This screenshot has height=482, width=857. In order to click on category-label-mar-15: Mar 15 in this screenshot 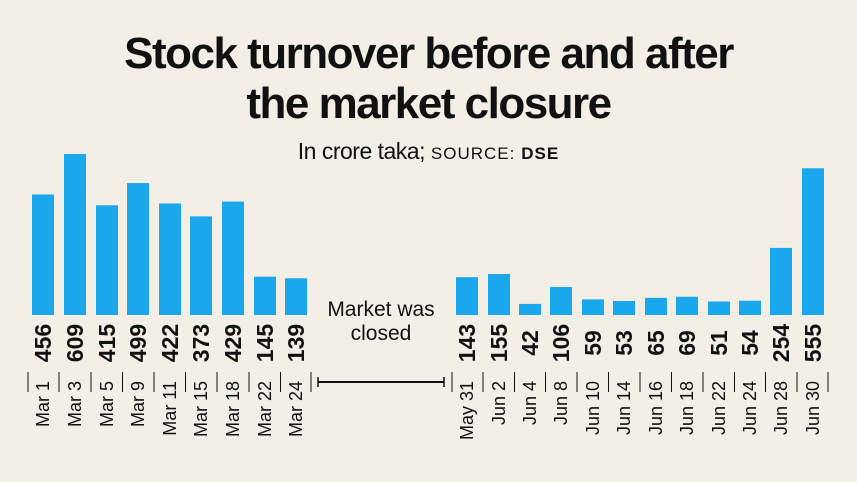, I will do `click(201, 409)`.